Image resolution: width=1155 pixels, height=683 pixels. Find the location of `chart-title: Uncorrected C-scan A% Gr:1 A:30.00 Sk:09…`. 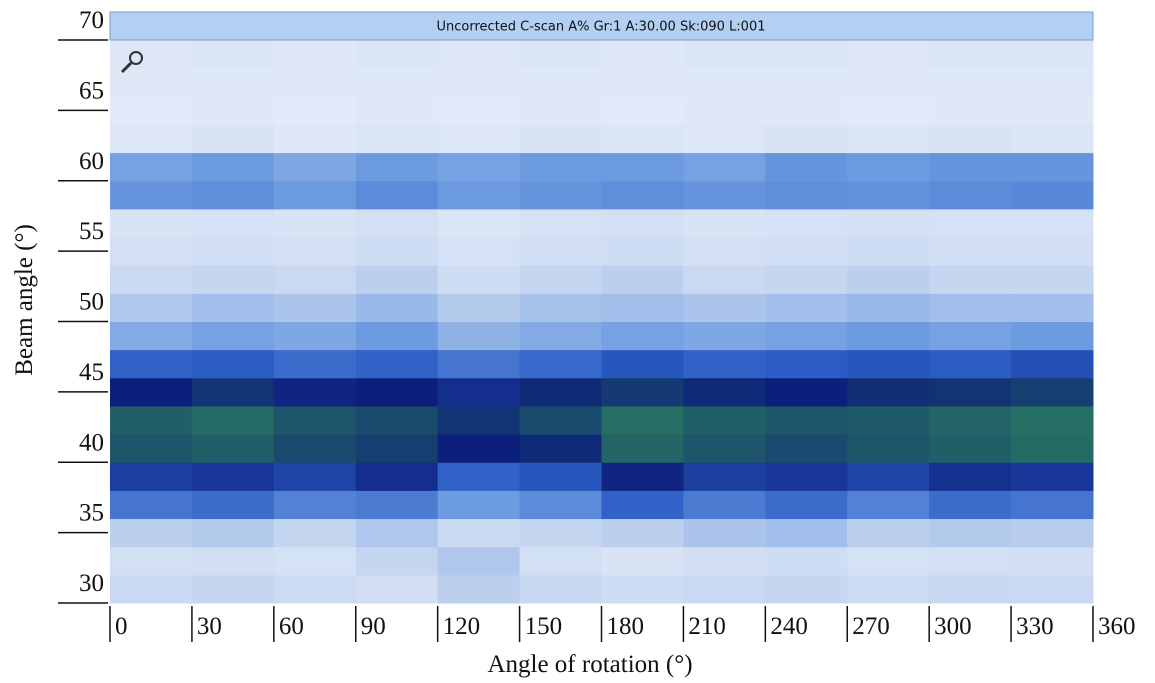

chart-title: Uncorrected C-scan A% Gr:1 A:30.00 Sk:09… is located at coordinates (601, 27).